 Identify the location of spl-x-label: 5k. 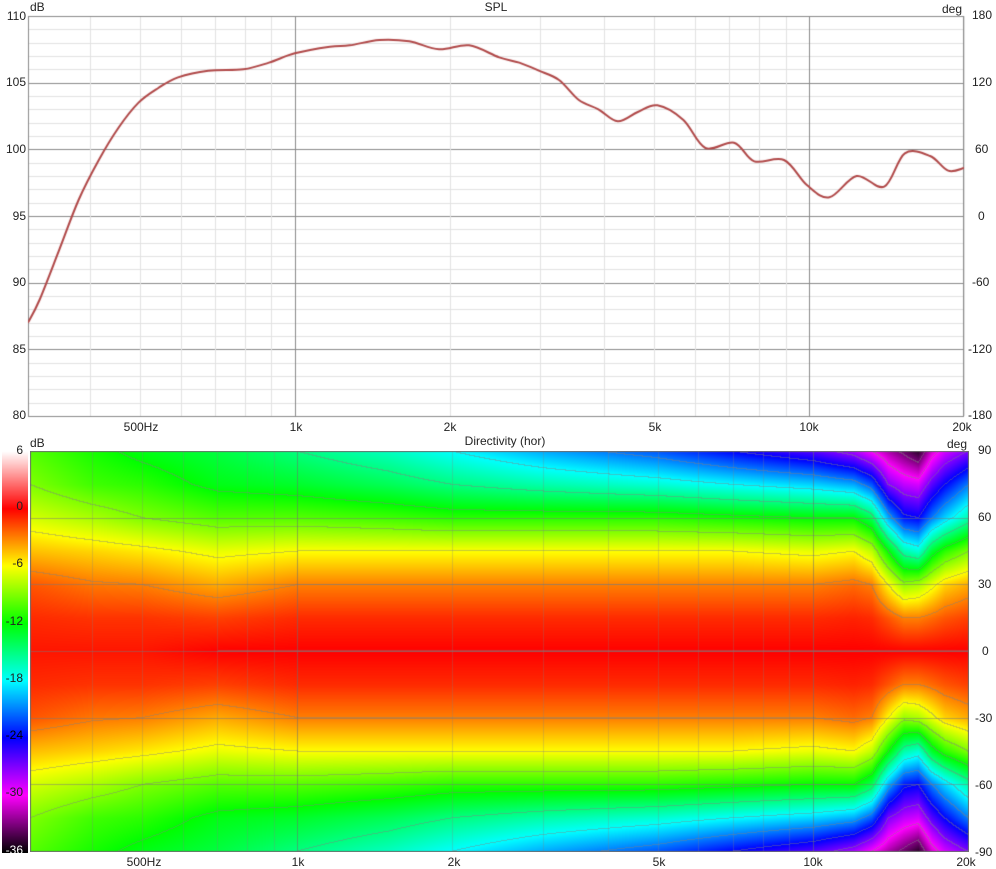
(655, 427).